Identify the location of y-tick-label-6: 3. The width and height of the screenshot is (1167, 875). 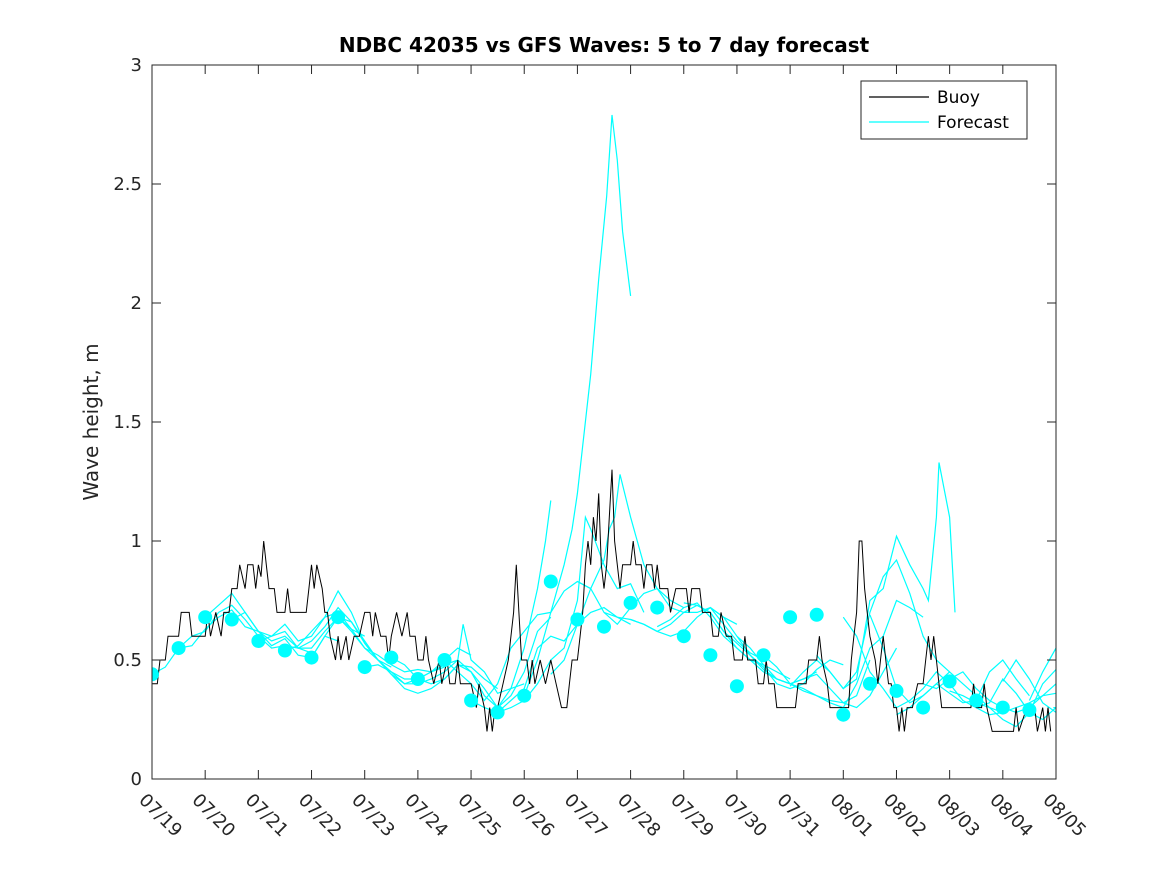
(136, 65).